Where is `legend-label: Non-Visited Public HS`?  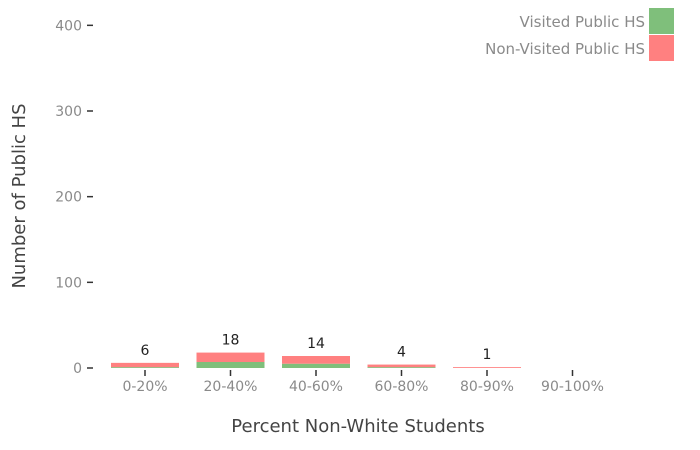 legend-label: Non-Visited Public HS is located at coordinates (565, 49).